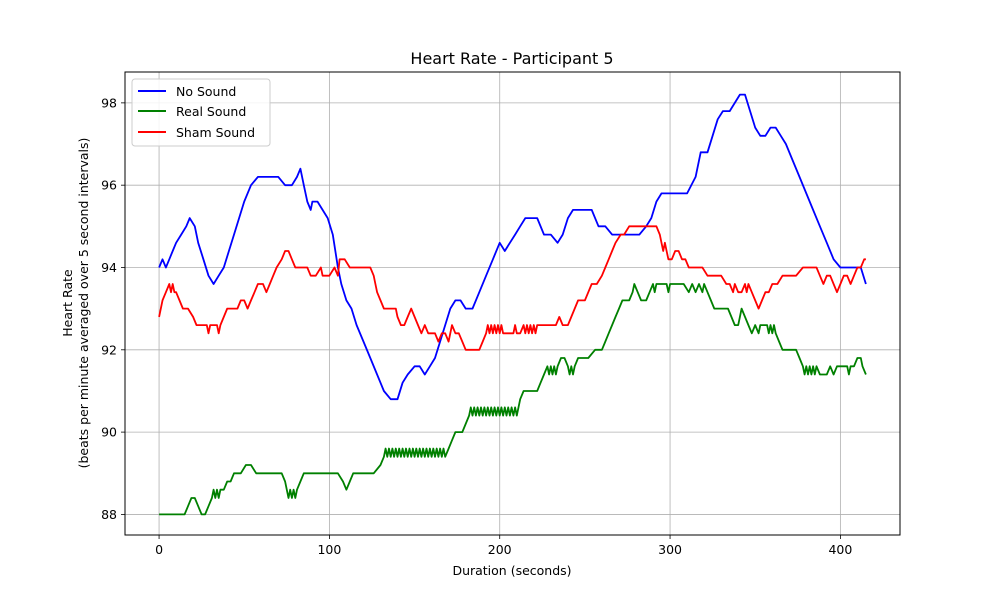  I want to click on y-axis-ticks: 88 90 92 94 96 98, so click(113, 308).